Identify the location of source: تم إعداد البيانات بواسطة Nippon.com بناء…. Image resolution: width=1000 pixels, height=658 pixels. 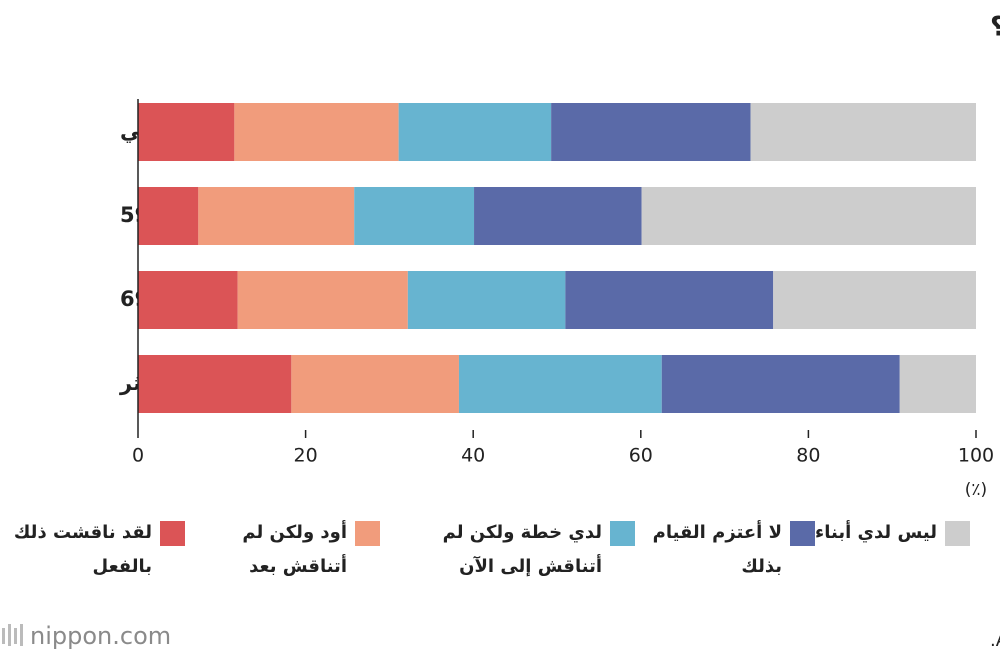
(995, 640).